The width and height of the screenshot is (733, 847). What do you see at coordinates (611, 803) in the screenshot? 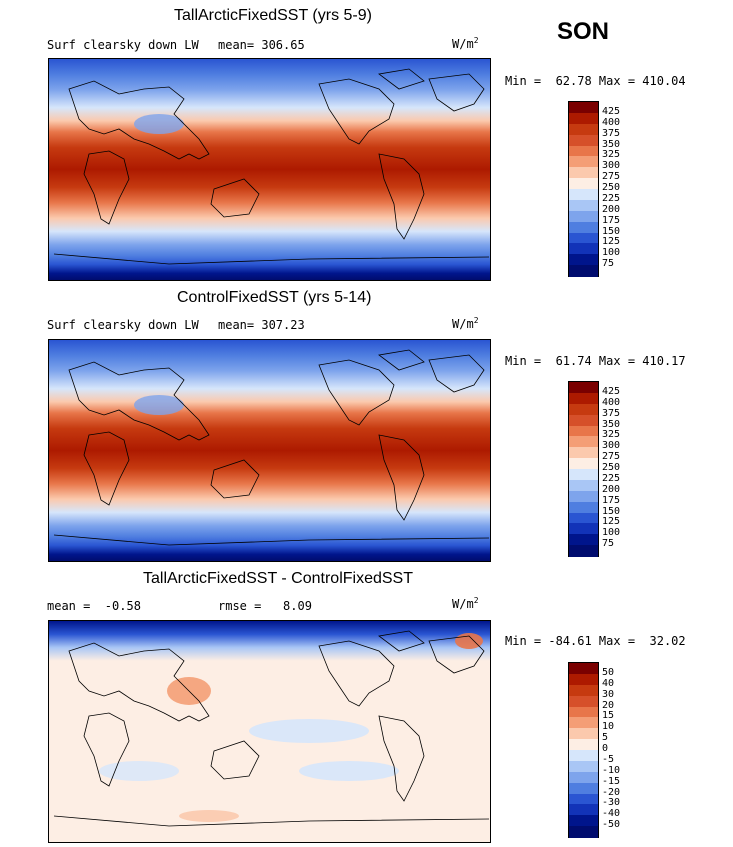
I see `colorbar-tick-label: -30` at bounding box center [611, 803].